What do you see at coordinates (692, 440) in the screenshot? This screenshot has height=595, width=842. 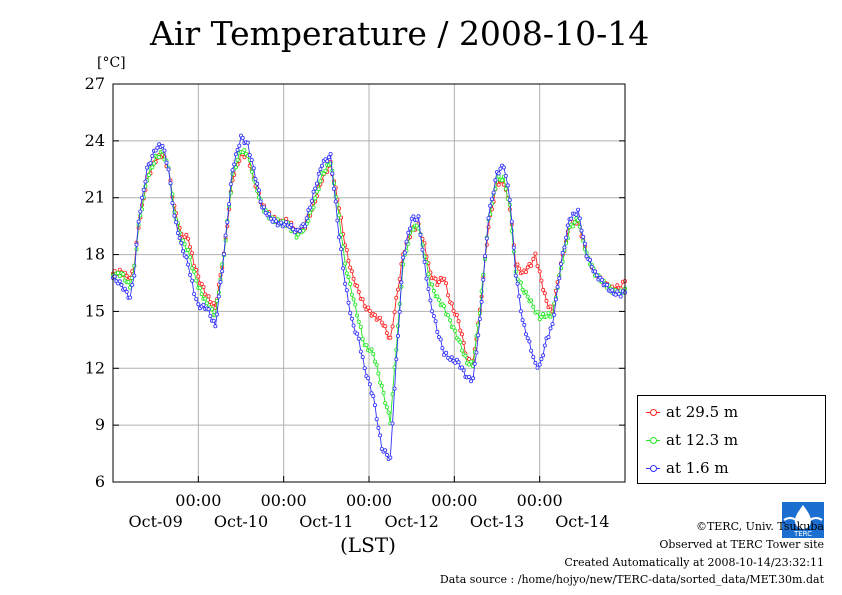 I see `legend-item-12-3m: at 12.3 m` at bounding box center [692, 440].